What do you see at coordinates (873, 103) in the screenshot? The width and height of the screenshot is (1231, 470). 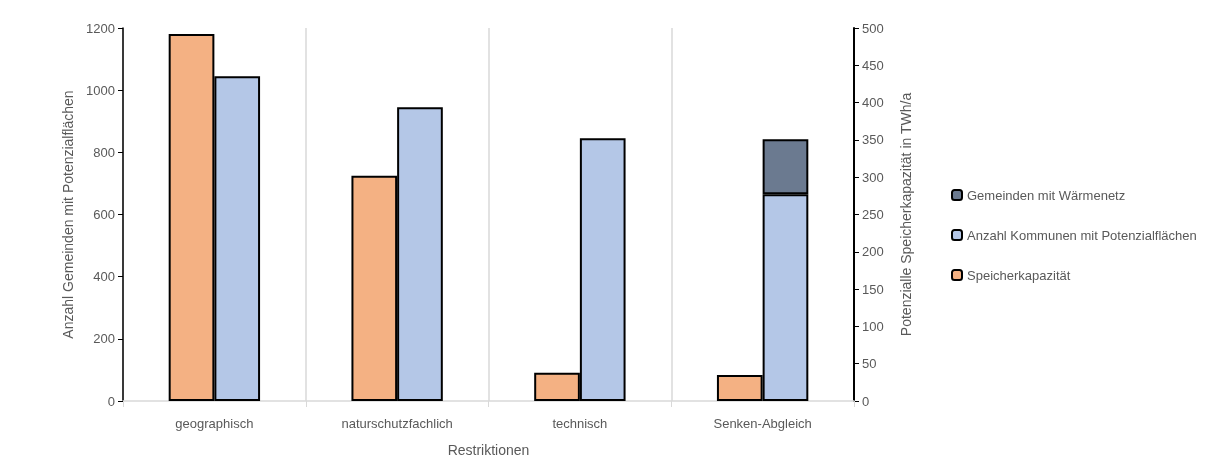 I see `y2-tick-label: 400` at bounding box center [873, 103].